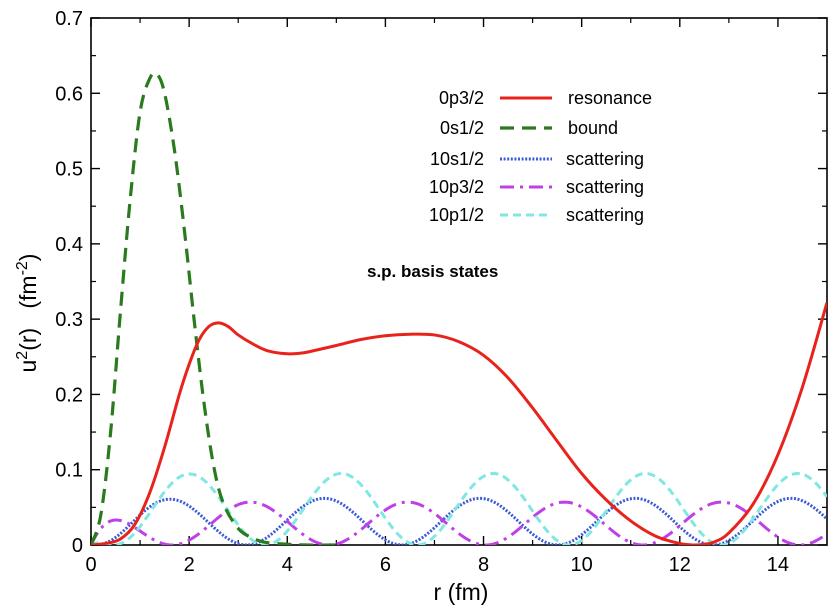 Image resolution: width=830 pixels, height=609 pixels. I want to click on y-tick-label: 0.2, so click(69, 395).